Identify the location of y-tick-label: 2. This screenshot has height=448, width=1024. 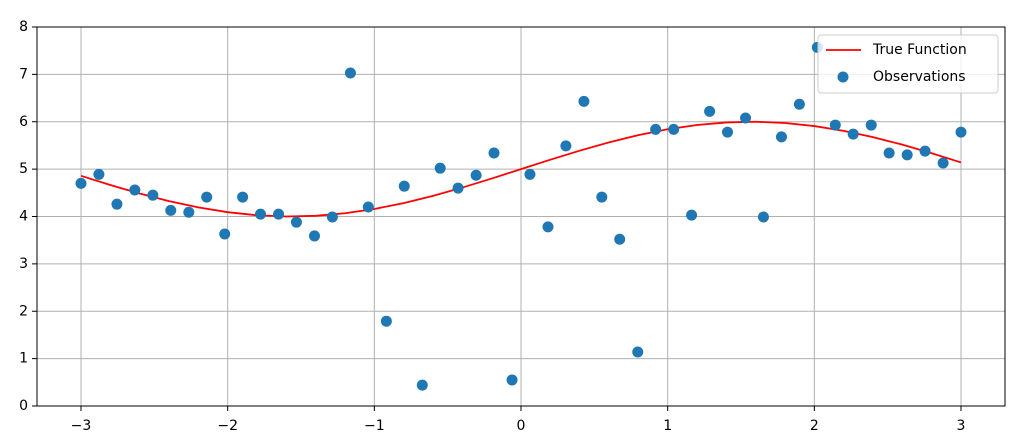
(23, 311).